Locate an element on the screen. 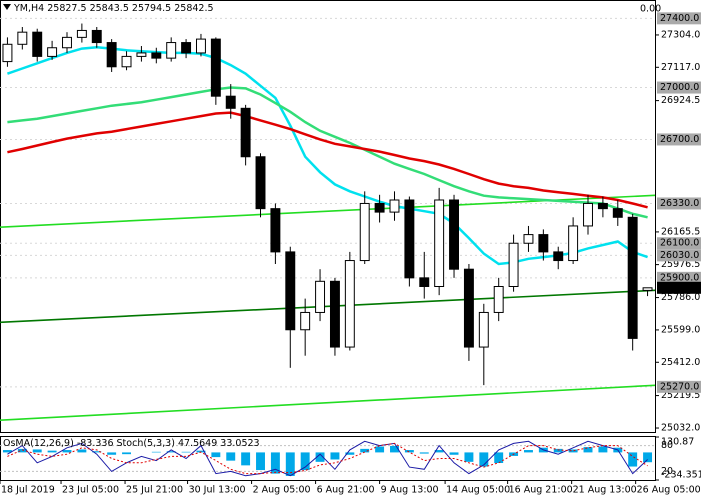  menu-arrow is located at coordinates (7, 7).